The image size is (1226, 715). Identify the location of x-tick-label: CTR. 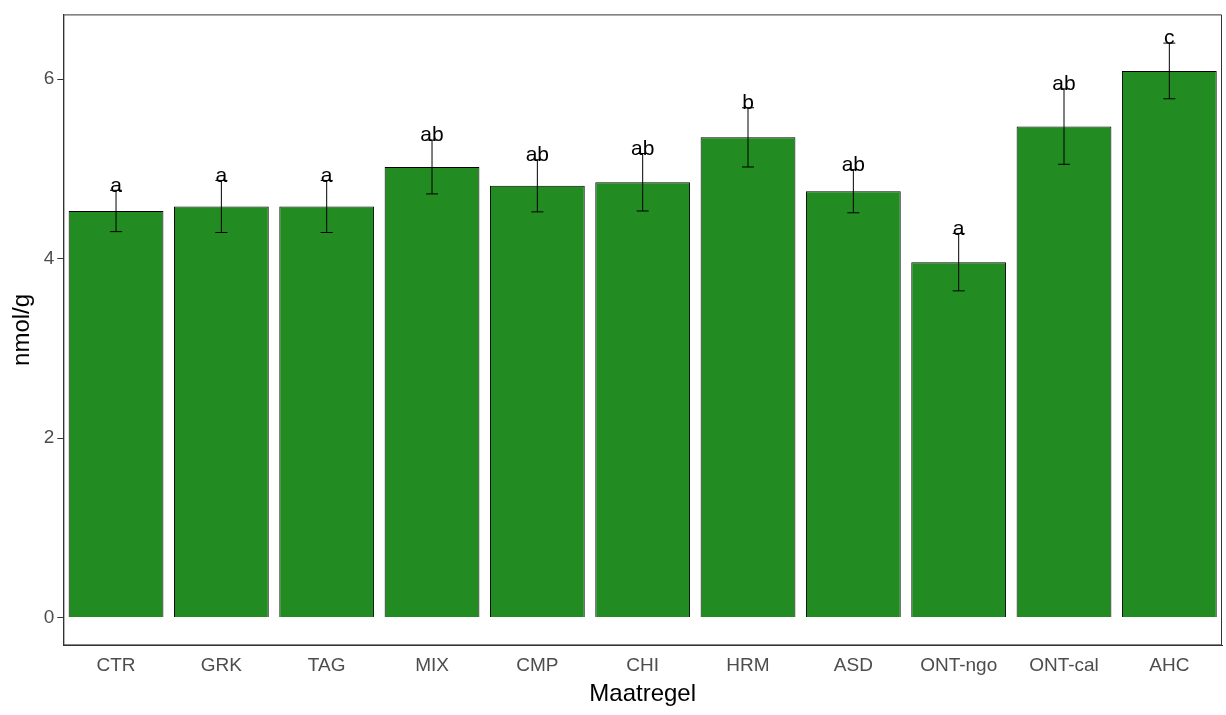
(116, 665).